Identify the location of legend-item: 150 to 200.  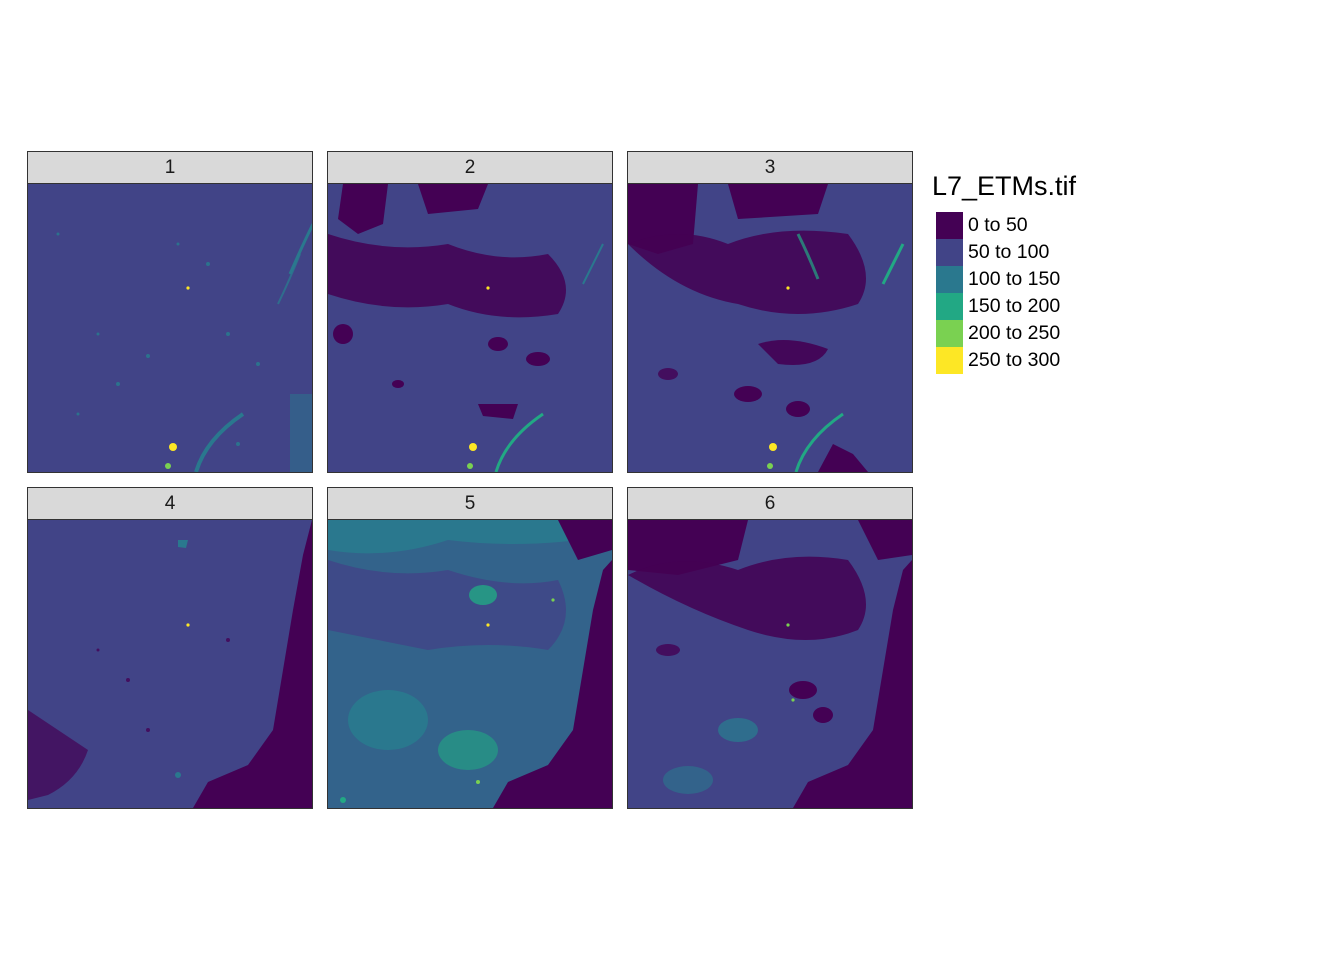
(1004, 306).